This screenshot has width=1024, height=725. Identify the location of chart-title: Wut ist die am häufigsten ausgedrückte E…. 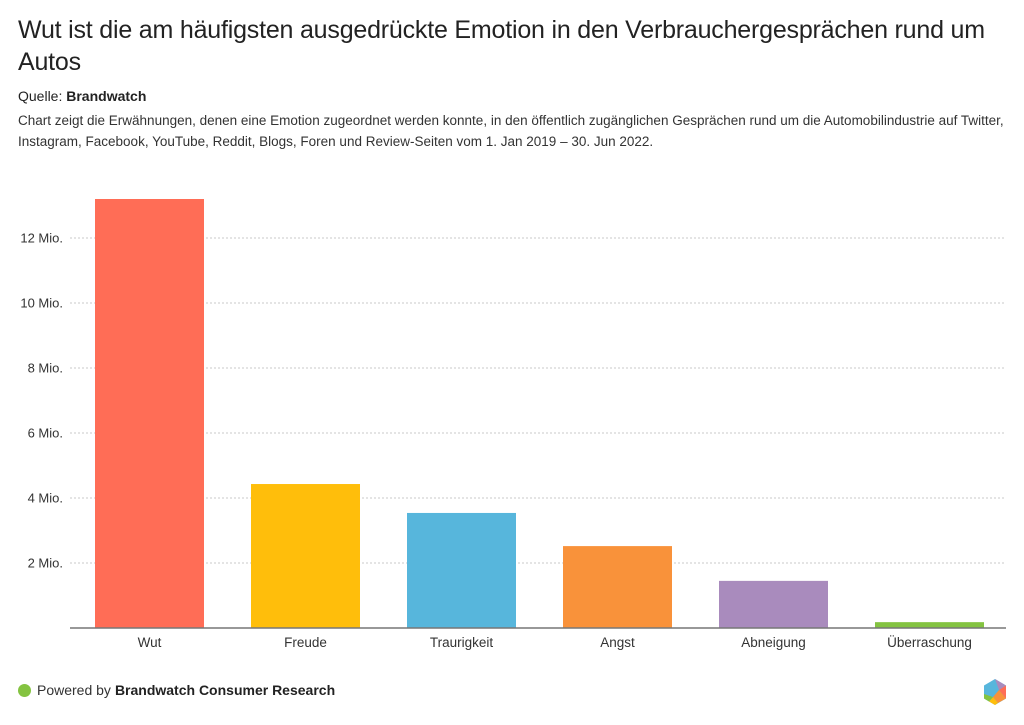
(501, 46).